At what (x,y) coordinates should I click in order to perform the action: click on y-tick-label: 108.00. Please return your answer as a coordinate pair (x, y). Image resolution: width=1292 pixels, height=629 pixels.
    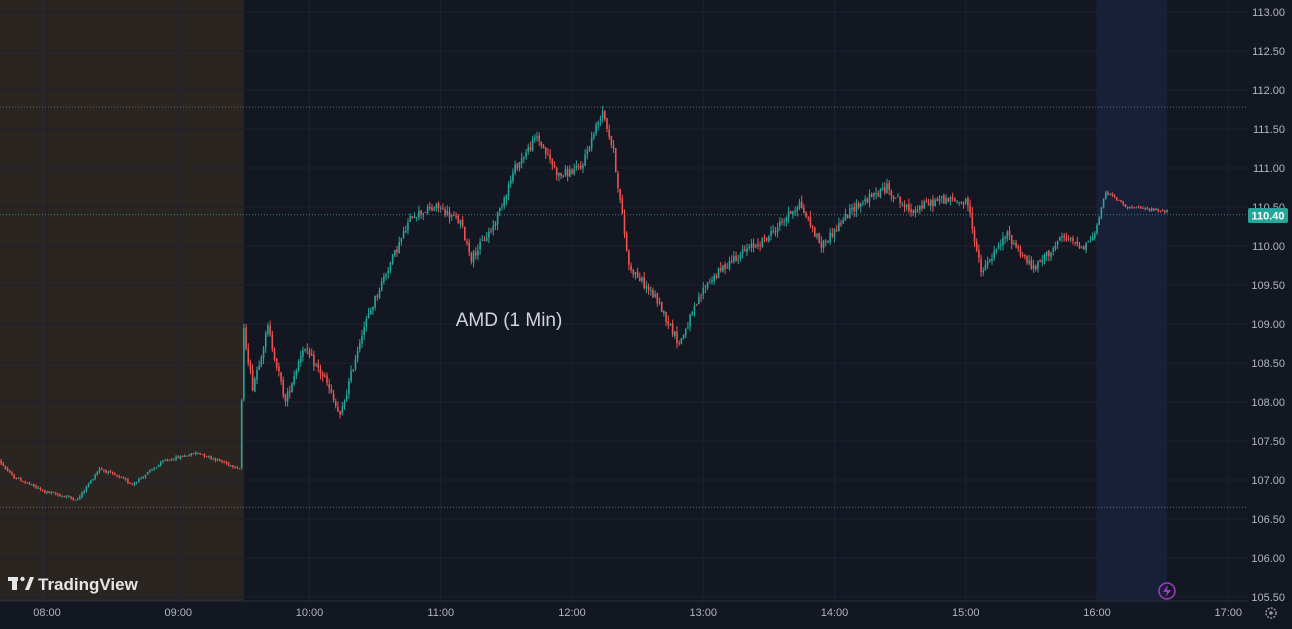
    Looking at the image, I should click on (1268, 403).